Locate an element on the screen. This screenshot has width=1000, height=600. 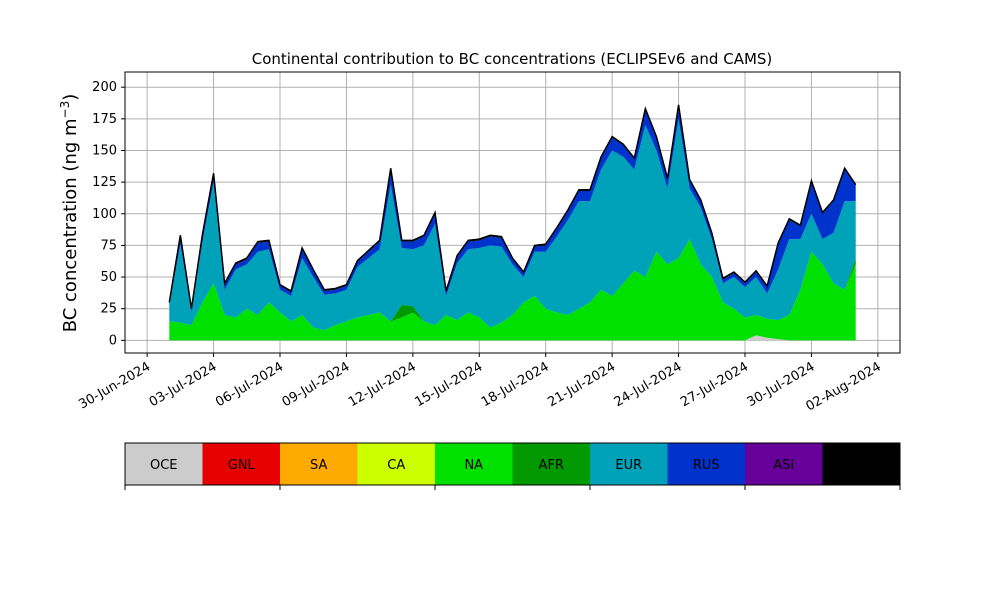
y-axis-label-main: BC concentration (ng m is located at coordinates (70, 225).